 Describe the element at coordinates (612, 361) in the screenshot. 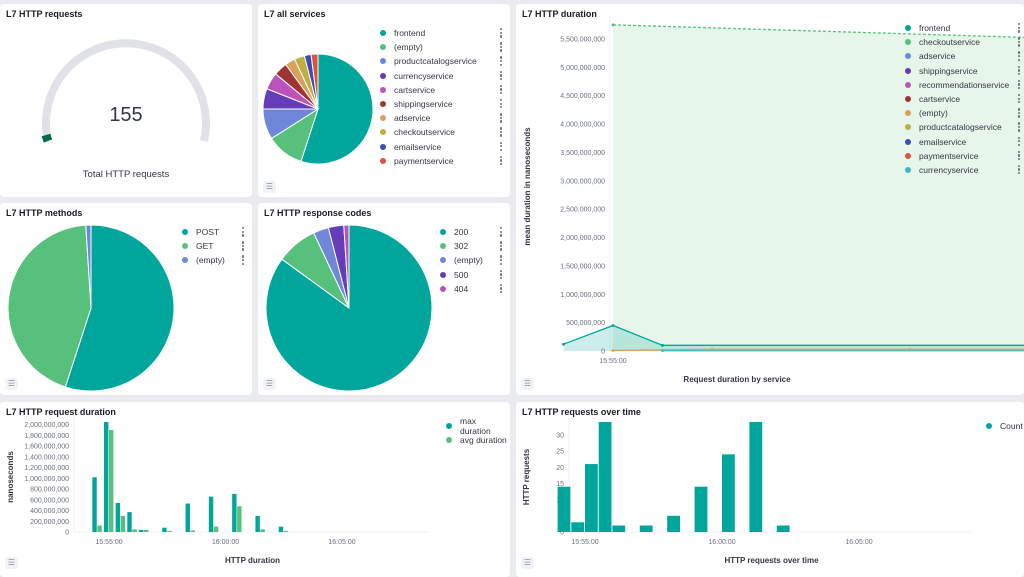

I see `x-tick-label: 15:55:00` at that location.